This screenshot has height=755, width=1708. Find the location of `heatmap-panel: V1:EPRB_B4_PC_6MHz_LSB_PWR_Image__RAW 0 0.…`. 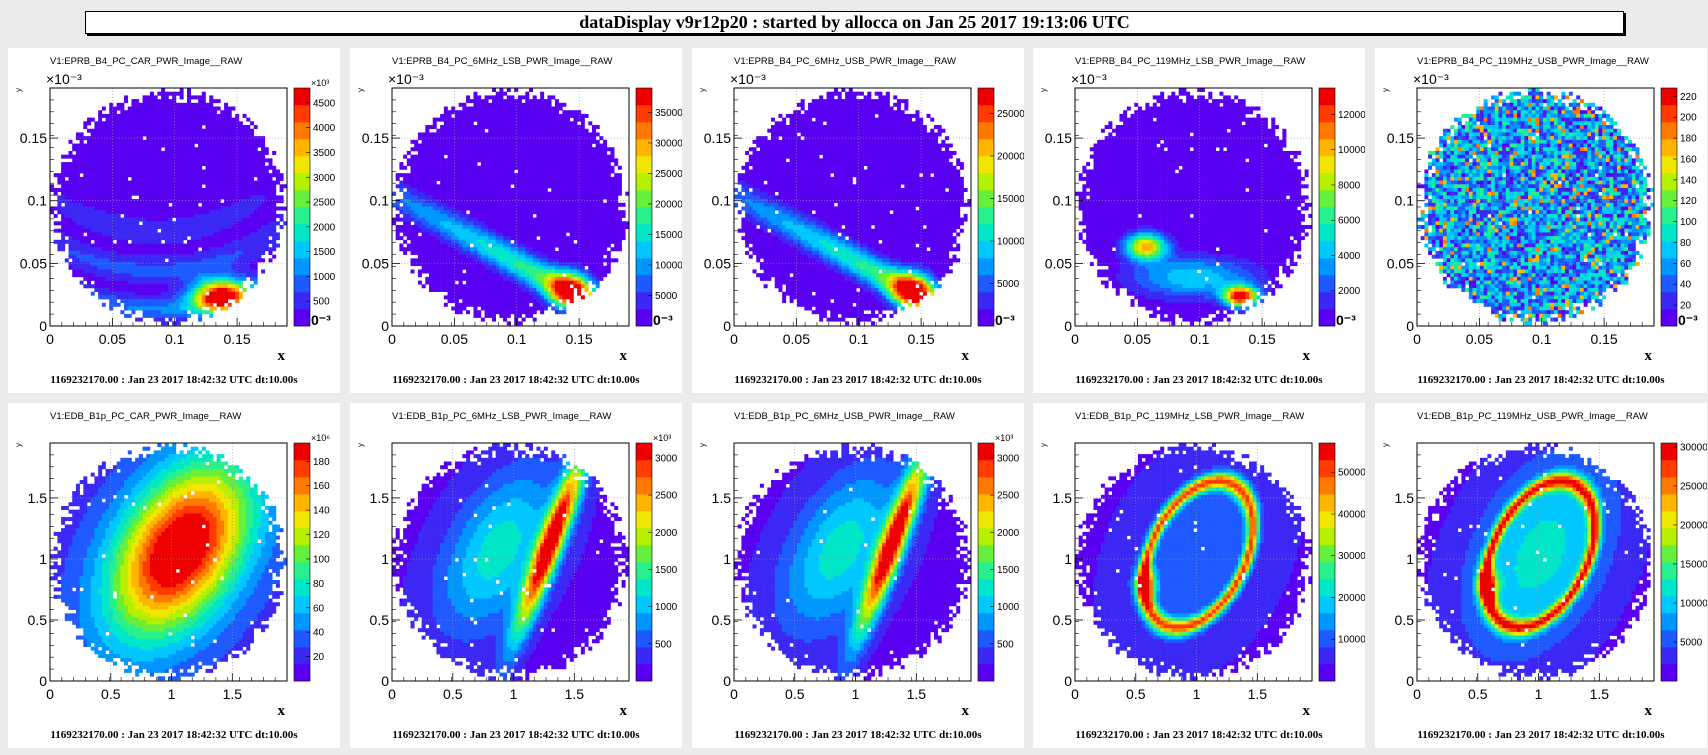

heatmap-panel: V1:EPRB_B4_PC_6MHz_LSB_PWR_Image__RAW 0 0.… is located at coordinates (516, 220).